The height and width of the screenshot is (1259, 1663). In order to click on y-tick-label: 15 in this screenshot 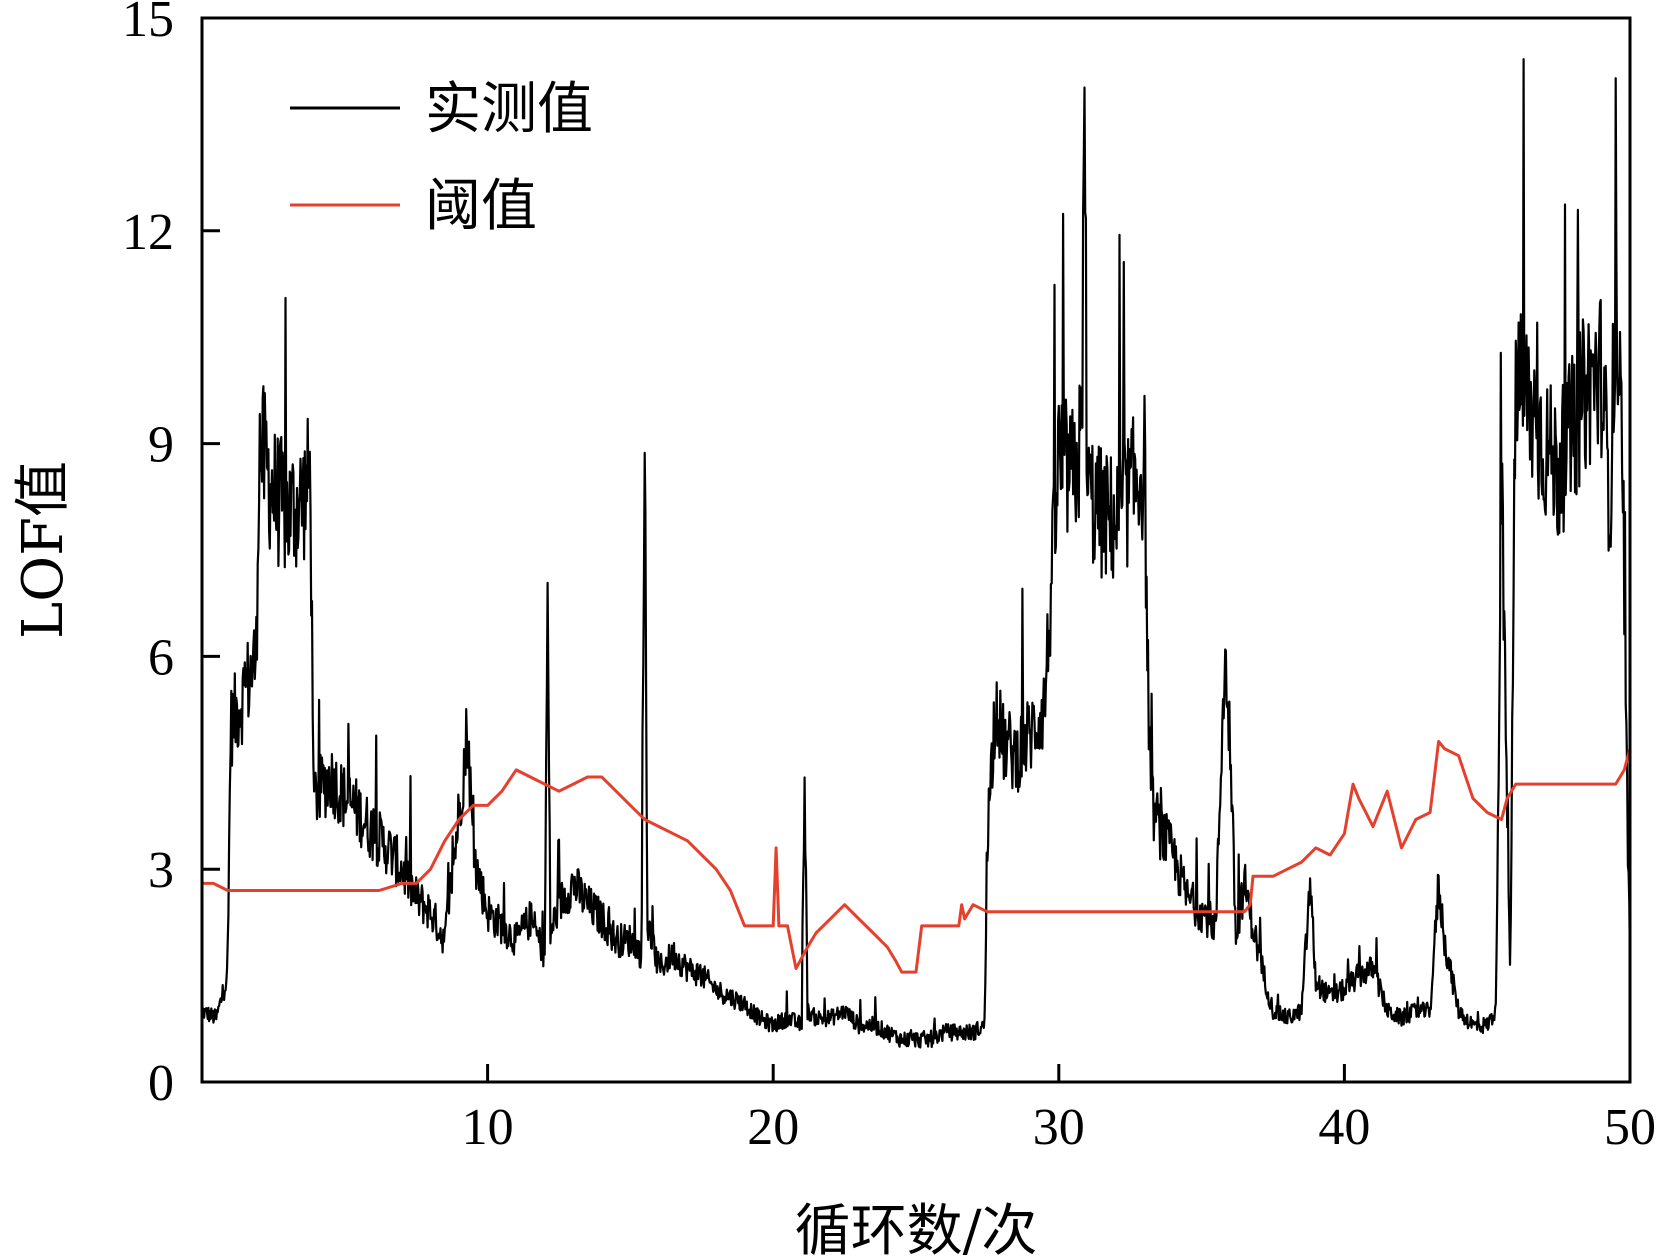, I will do `click(148, 24)`.